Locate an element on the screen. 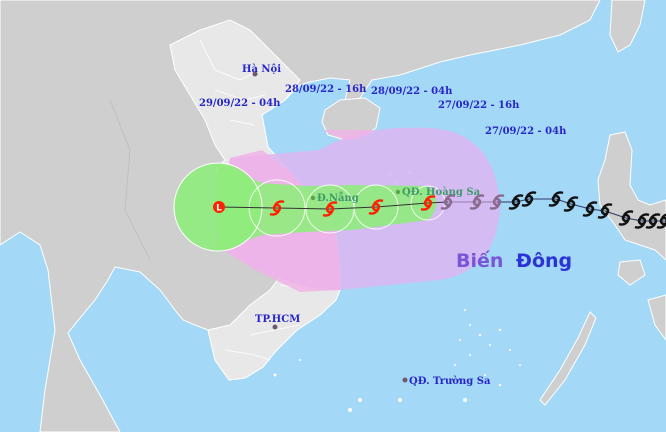  danang-label: Đ.Nẵng is located at coordinates (338, 198).